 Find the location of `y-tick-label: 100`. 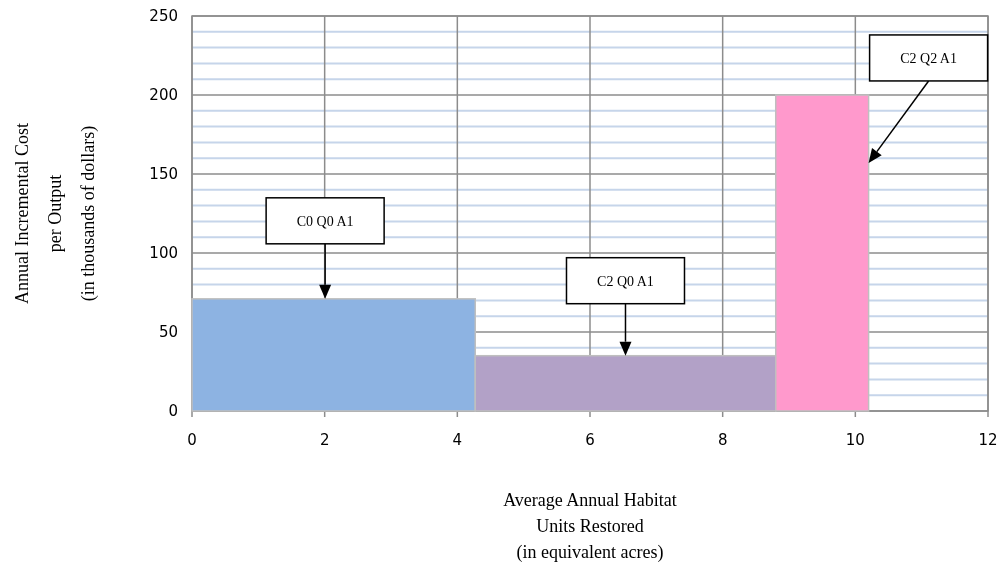

y-tick-label: 100 is located at coordinates (163, 253).